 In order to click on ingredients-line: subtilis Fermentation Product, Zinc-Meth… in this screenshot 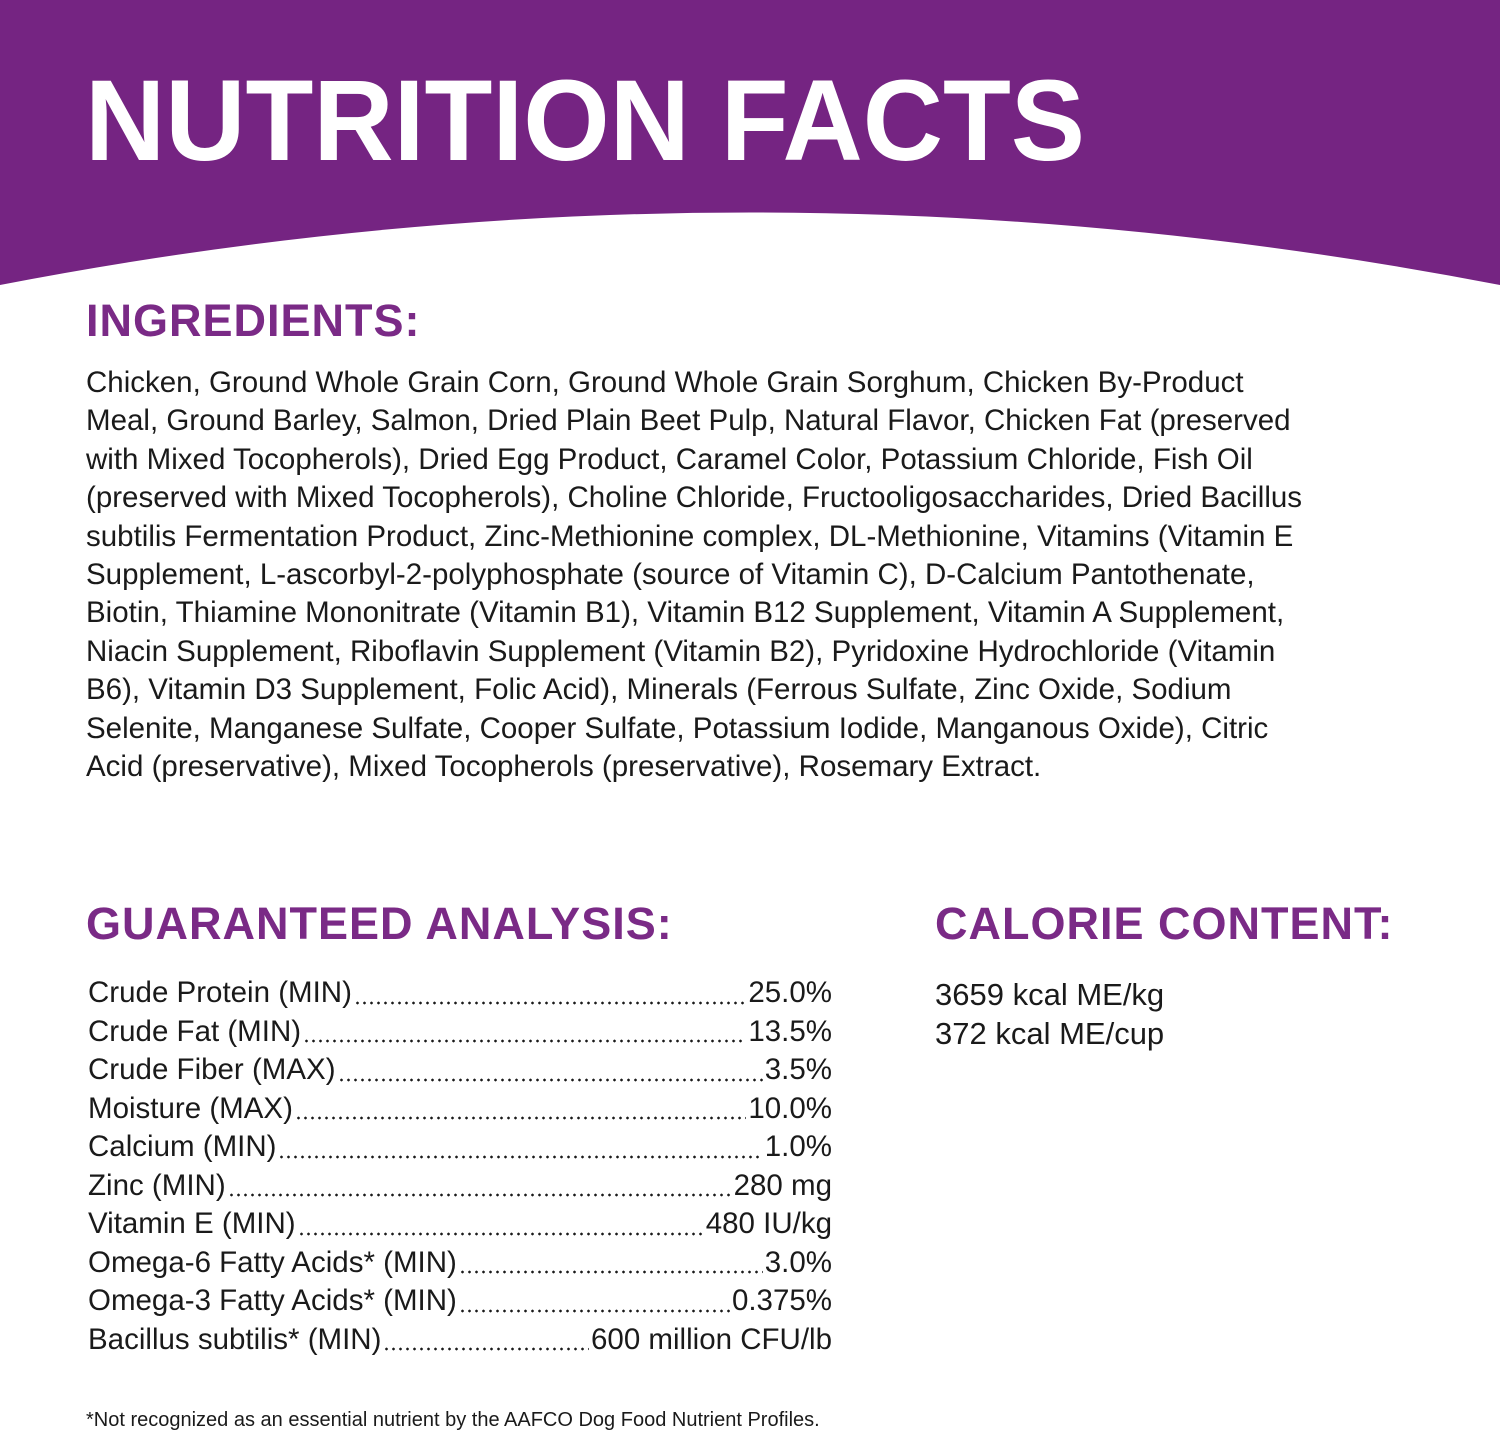, I will do `click(690, 536)`.